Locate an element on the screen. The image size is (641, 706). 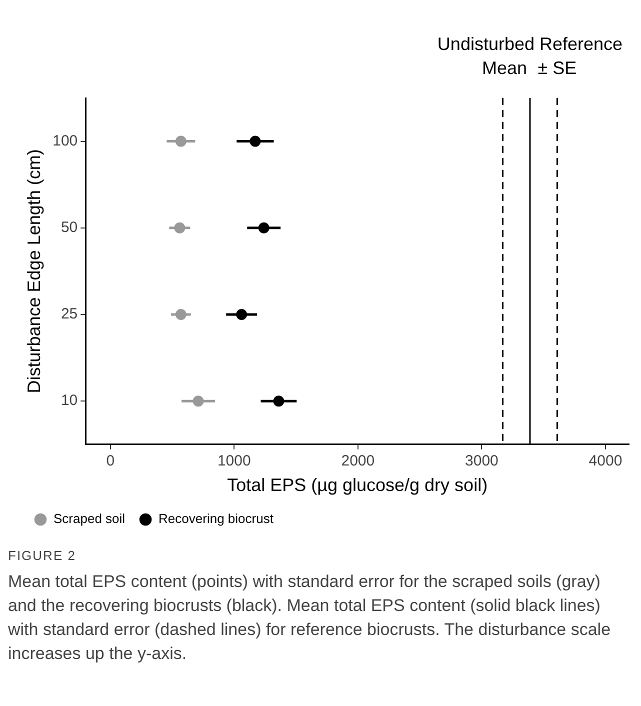
y-tick-label: 100 is located at coordinates (65, 141).